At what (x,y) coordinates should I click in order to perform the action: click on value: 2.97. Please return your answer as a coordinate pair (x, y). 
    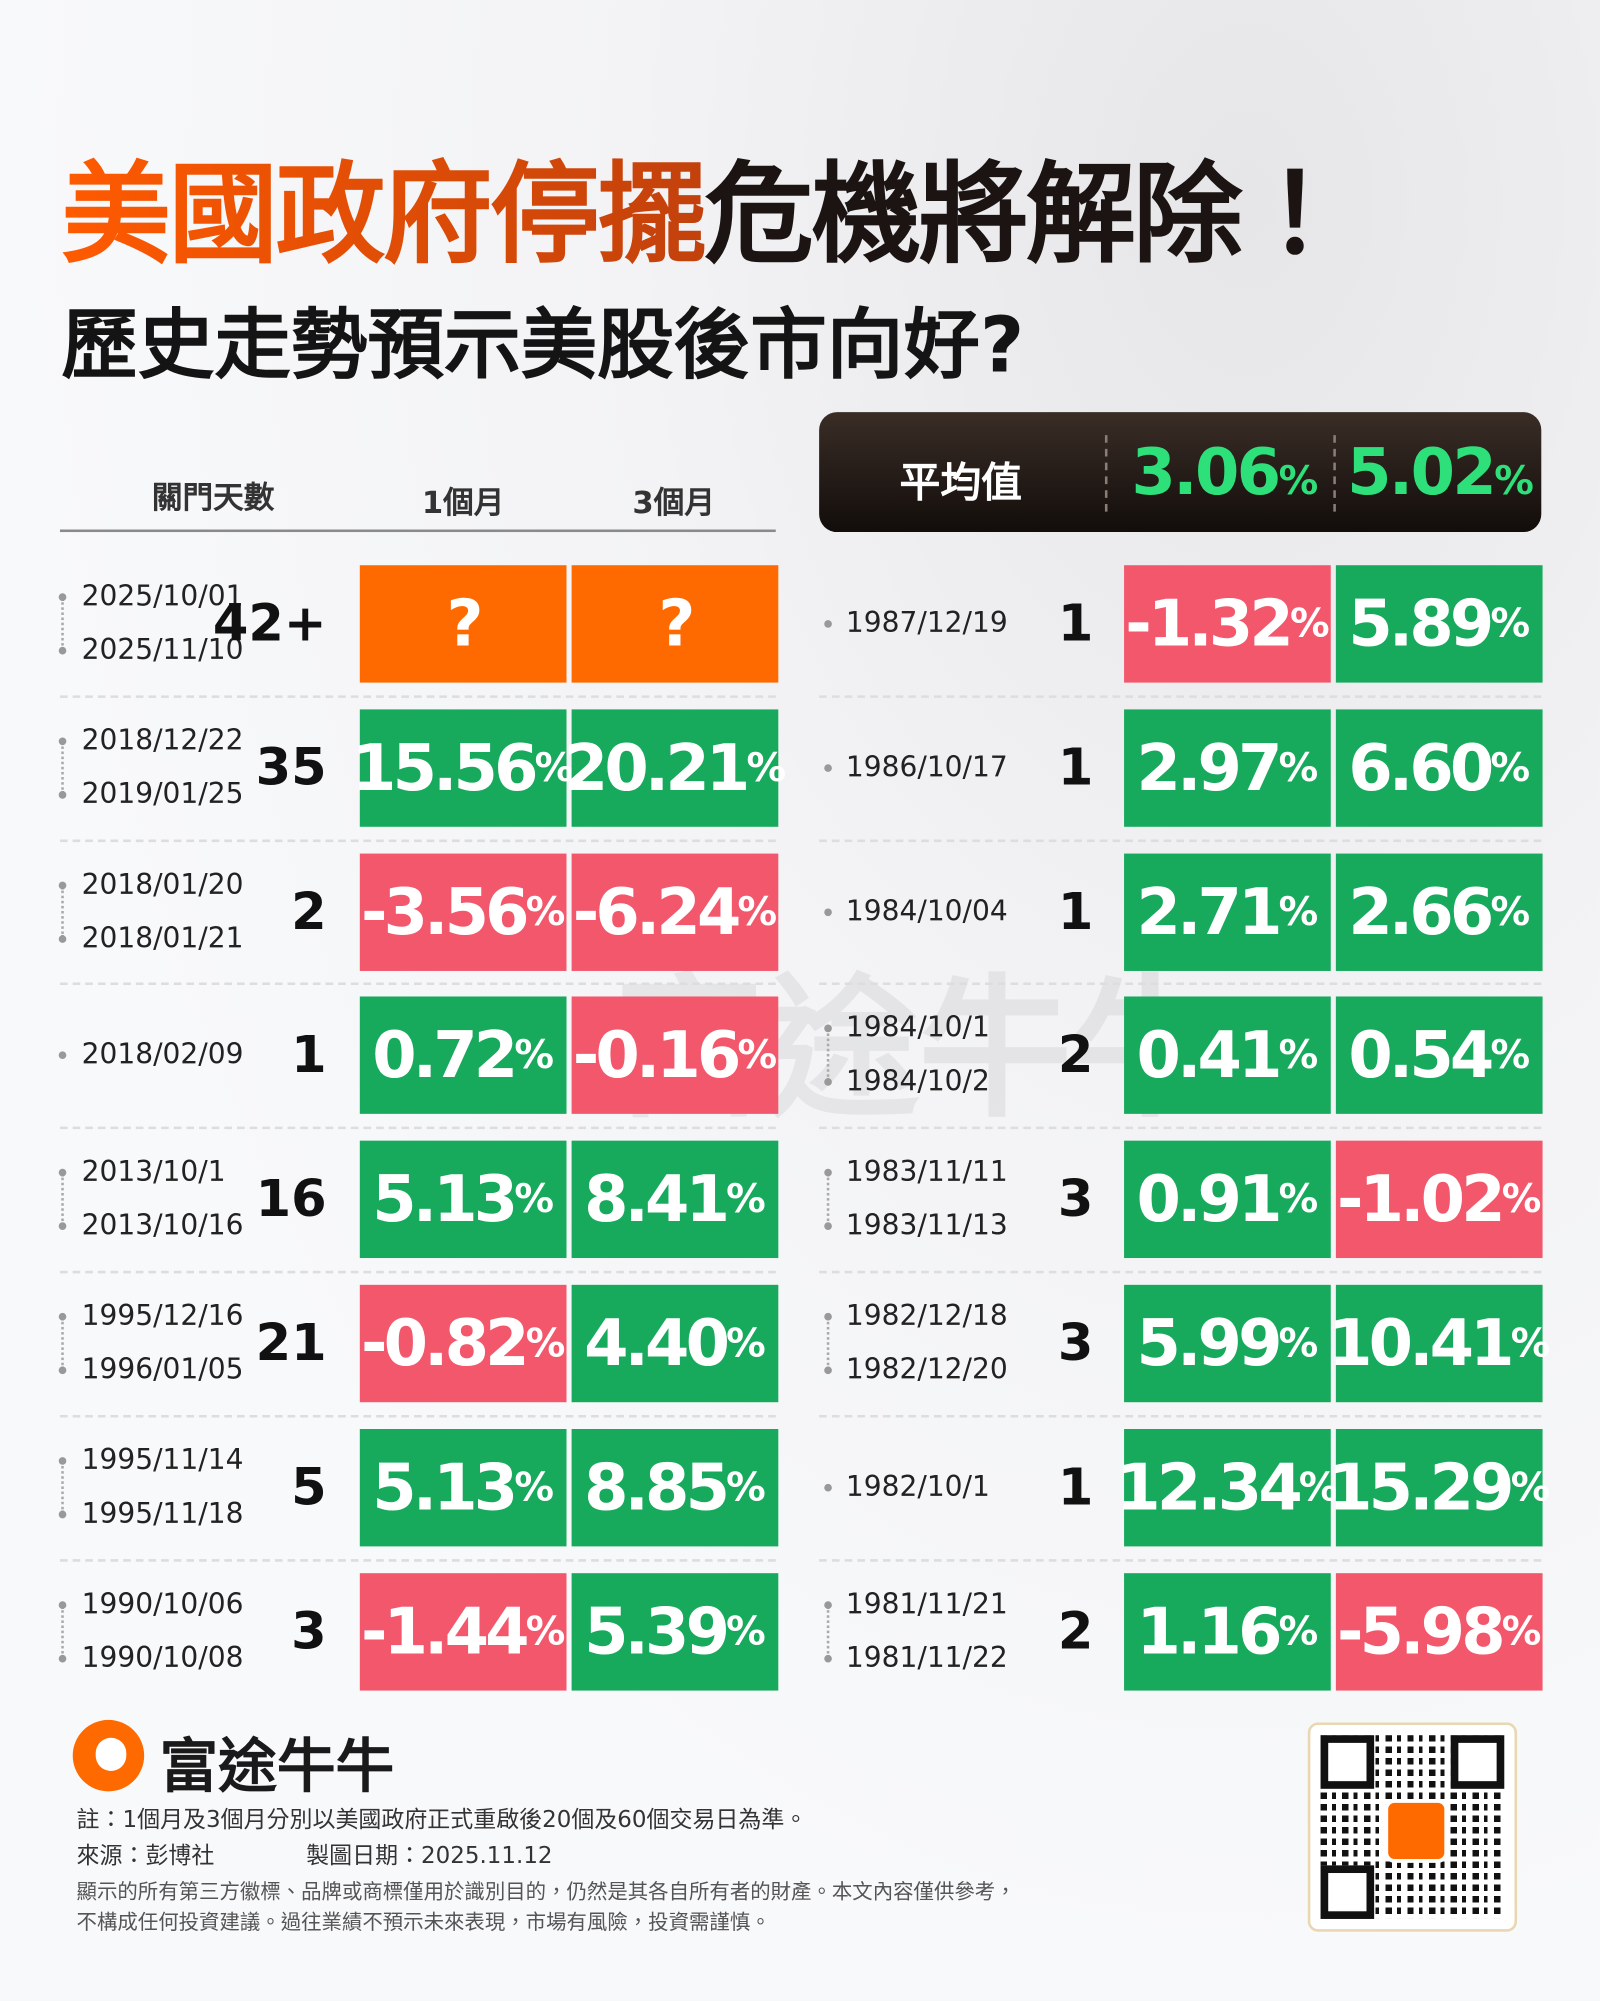
    Looking at the image, I should click on (1209, 767).